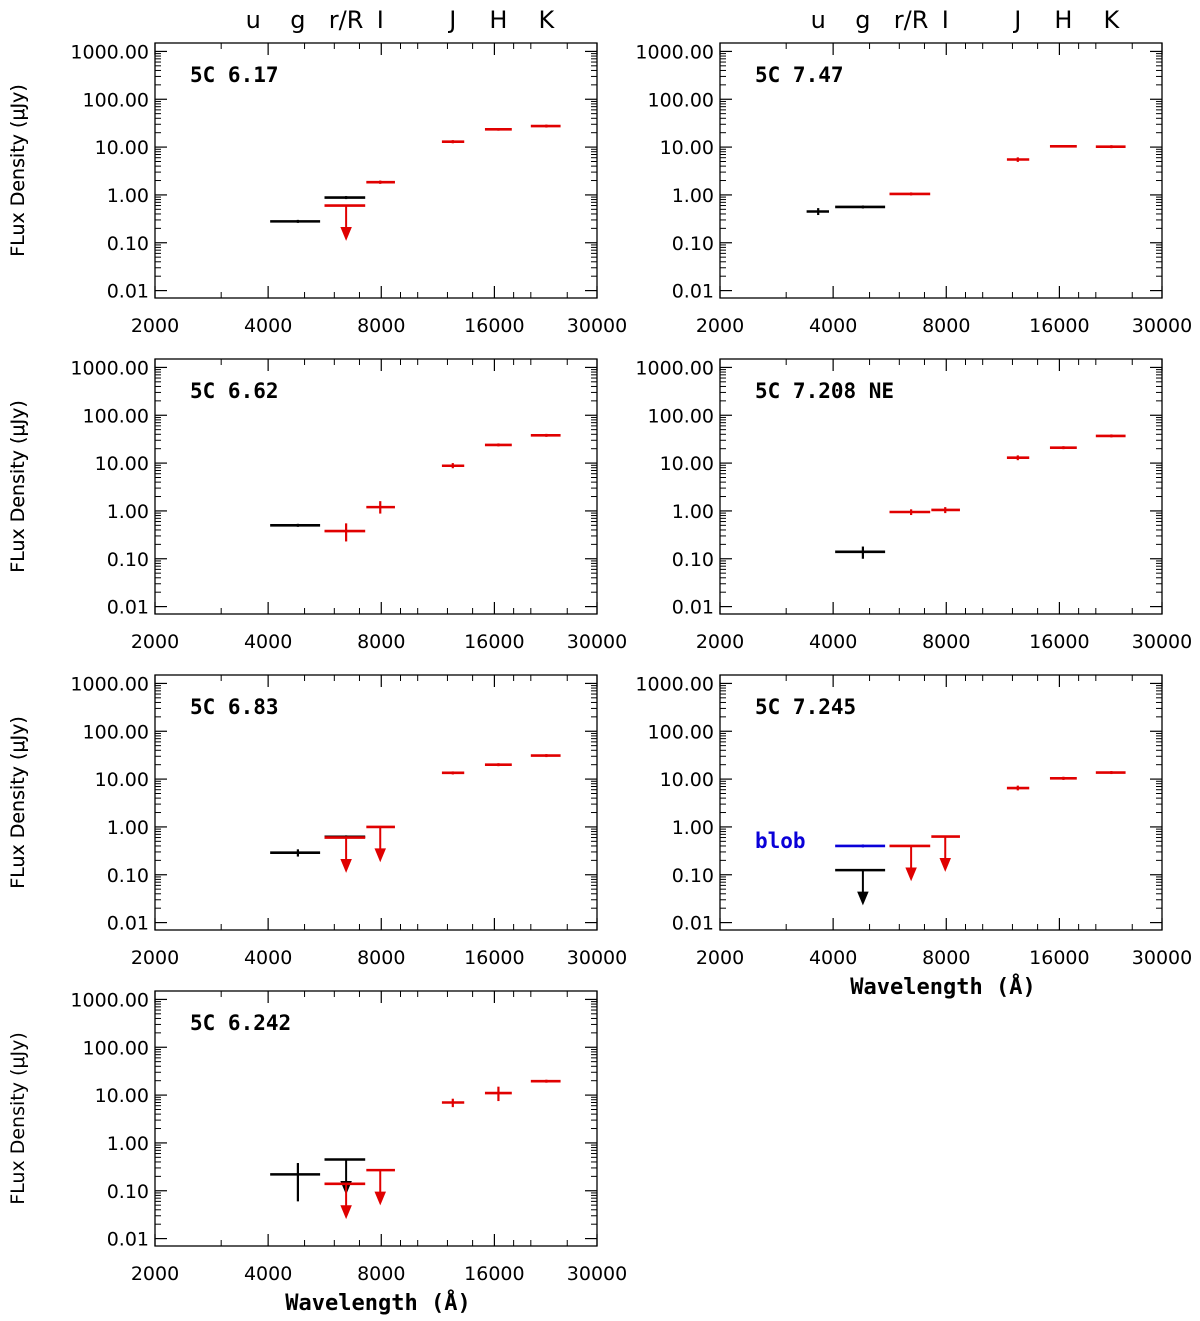  Describe the element at coordinates (805, 707) in the screenshot. I see `panel-title: 5C 7.245` at that location.